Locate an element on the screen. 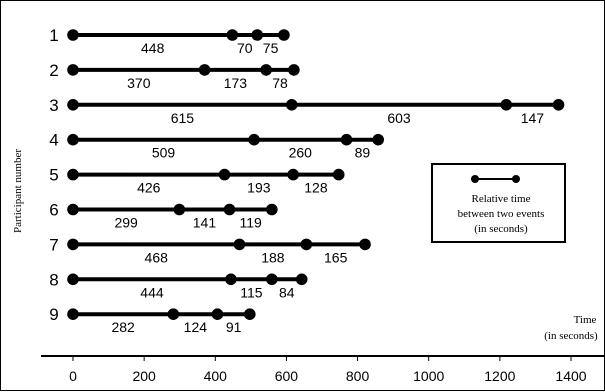 The image size is (605, 392). participant-row-7: 7 468 188 165 is located at coordinates (210, 250).